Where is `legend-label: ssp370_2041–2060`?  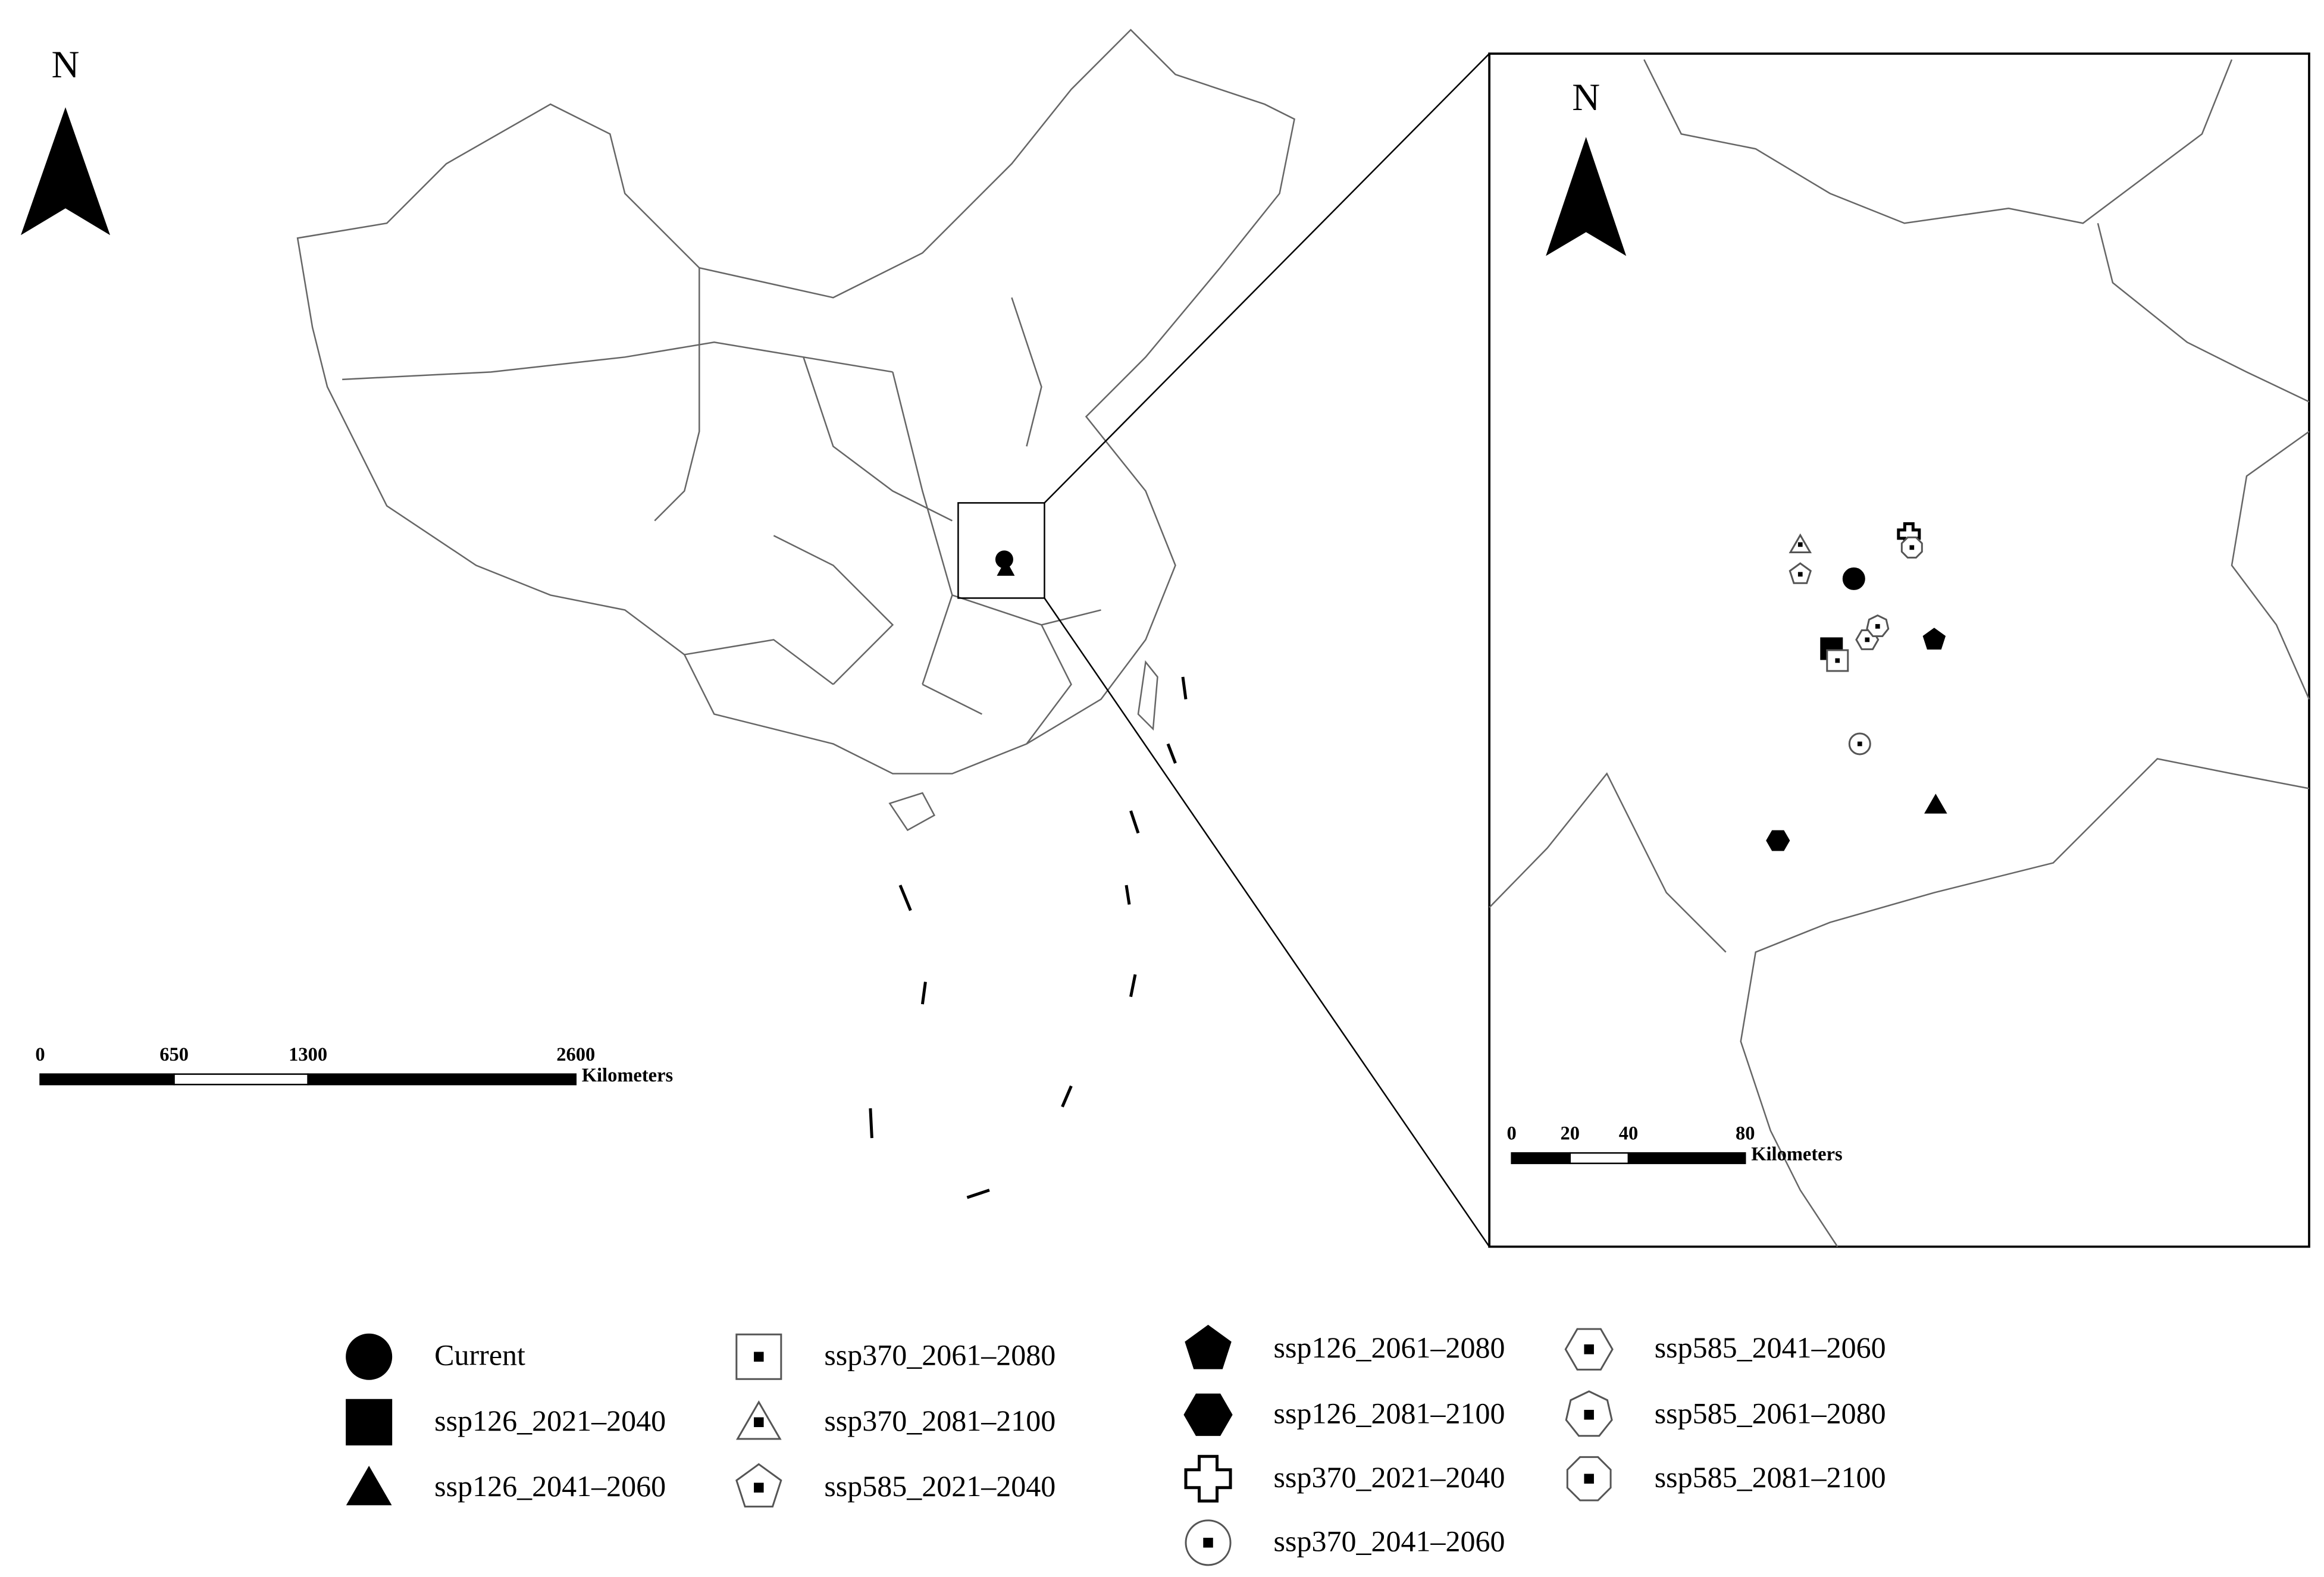
legend-label: ssp370_2041–2060 is located at coordinates (1389, 1540).